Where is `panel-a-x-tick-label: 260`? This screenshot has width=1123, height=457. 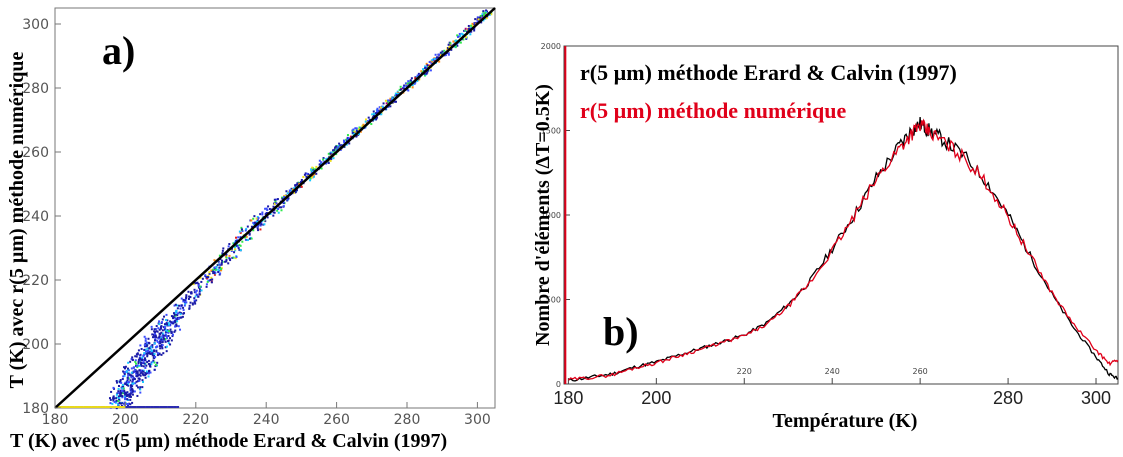
panel-a-x-tick-label: 260 is located at coordinates (336, 420).